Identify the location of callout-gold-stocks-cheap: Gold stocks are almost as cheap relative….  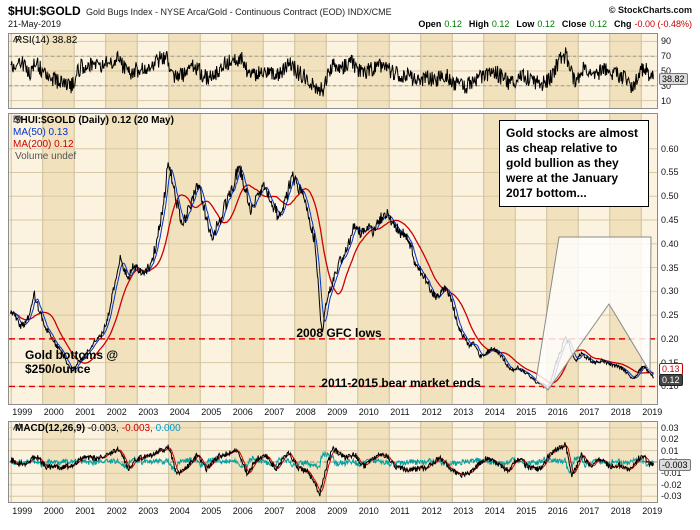
(574, 163).